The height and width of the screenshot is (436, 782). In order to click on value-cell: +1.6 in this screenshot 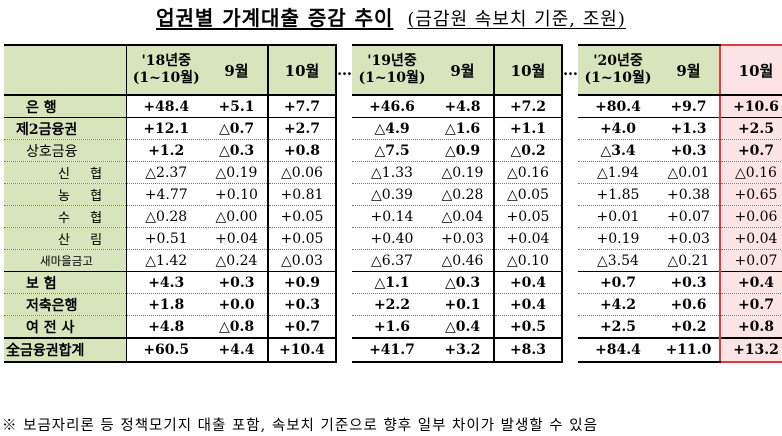, I will do `click(392, 327)`.